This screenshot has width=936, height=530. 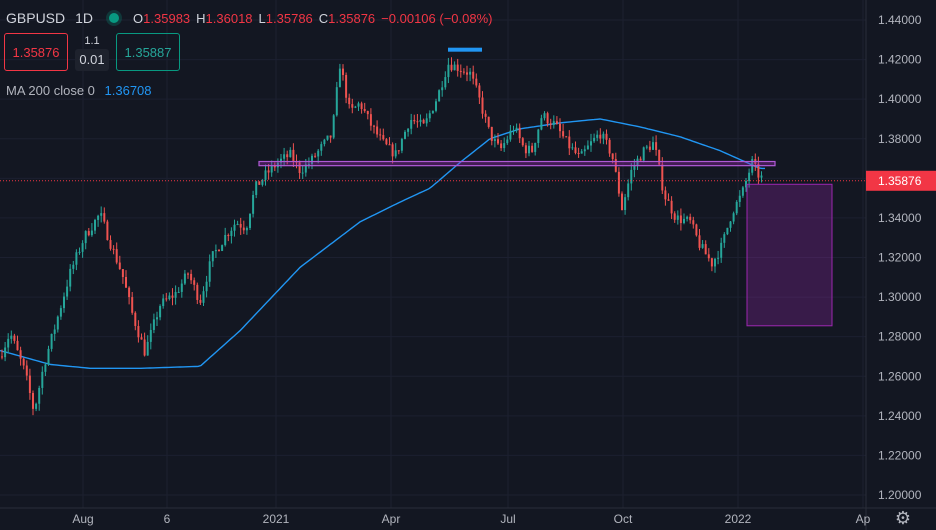 I want to click on timeframe: 1D, so click(x=84, y=18).